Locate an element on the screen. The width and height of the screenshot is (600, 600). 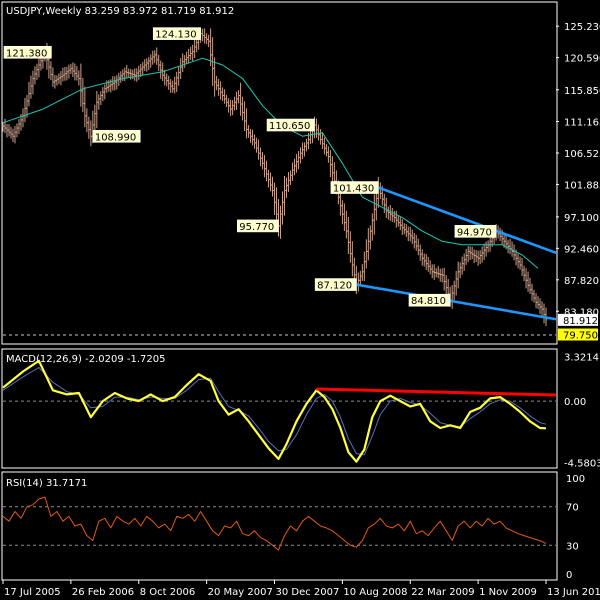
price-tick-label: 111.165 is located at coordinates (582, 123).